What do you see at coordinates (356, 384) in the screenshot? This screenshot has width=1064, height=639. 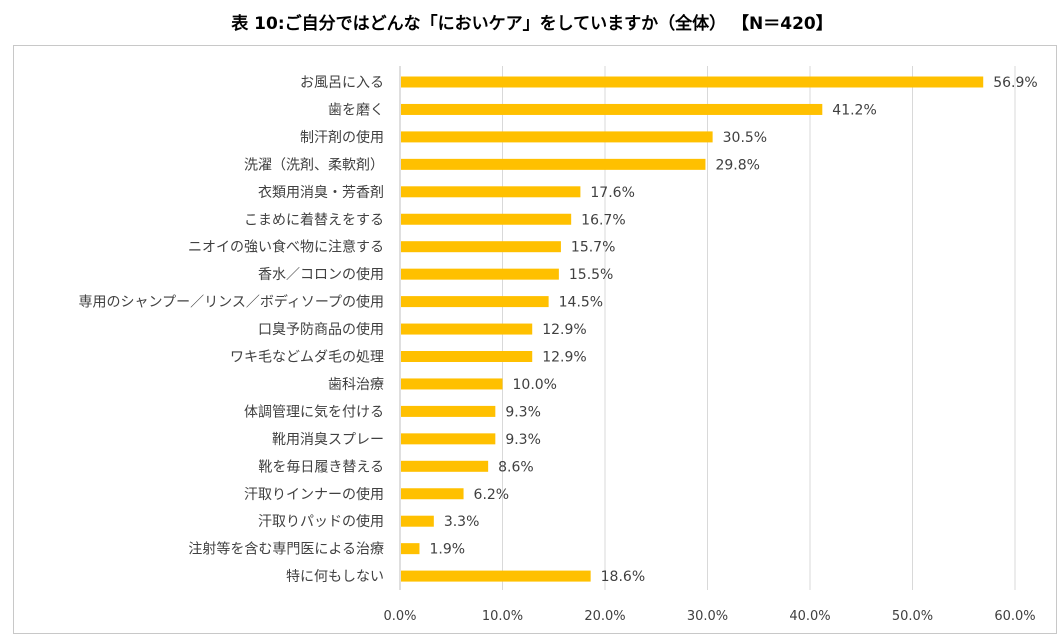 I see `category-label: 歯科治療` at bounding box center [356, 384].